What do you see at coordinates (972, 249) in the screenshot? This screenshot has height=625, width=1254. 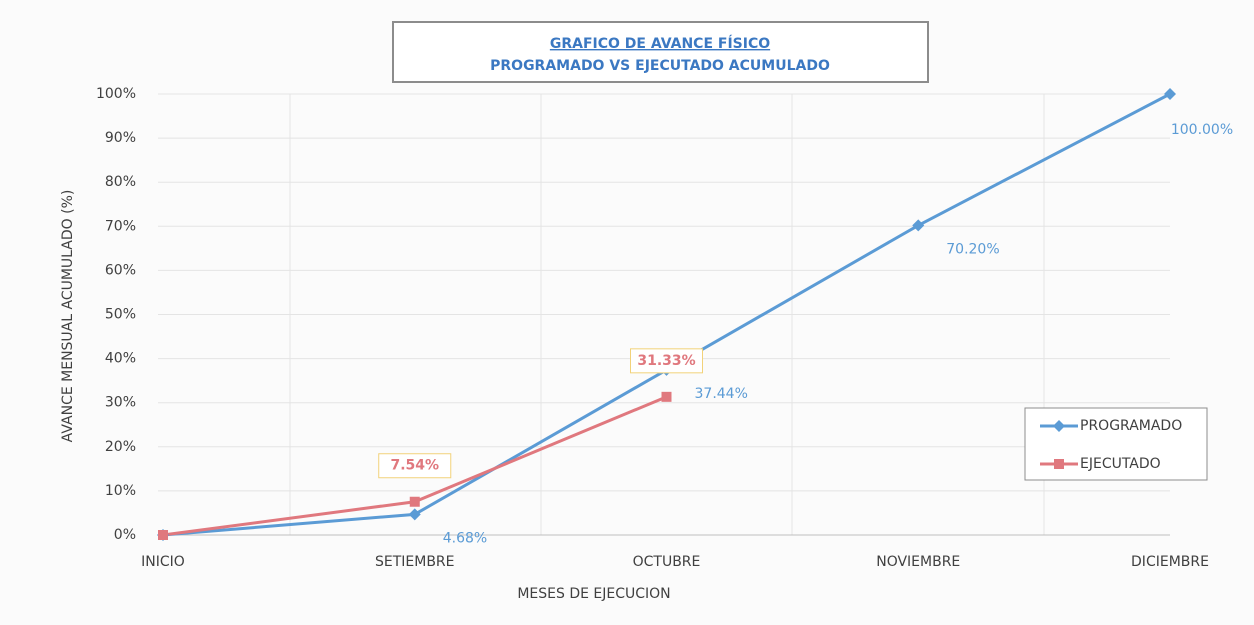 I see `data-label: 70.20%` at bounding box center [972, 249].